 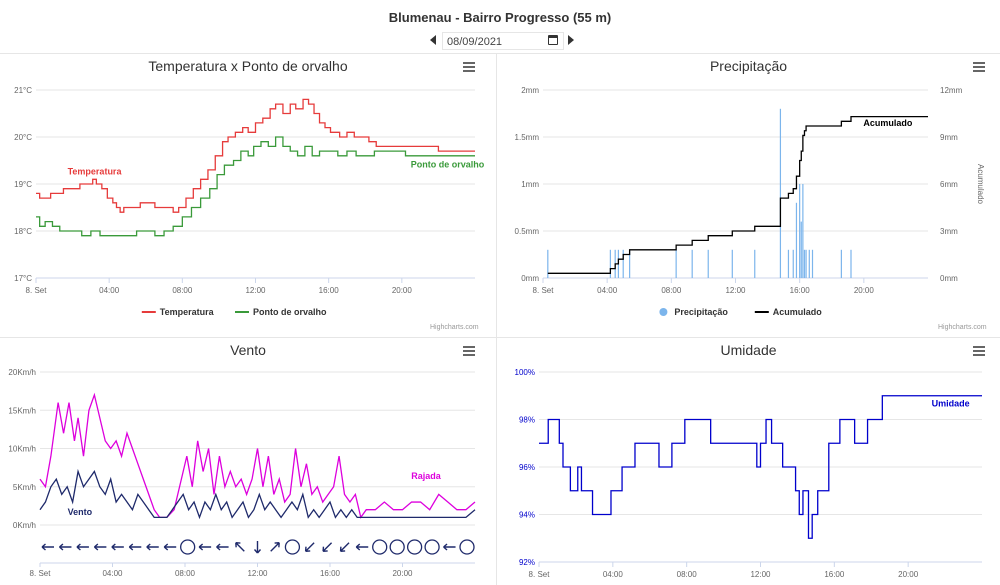 What do you see at coordinates (527, 467) in the screenshot?
I see `y-tick-label: 96%` at bounding box center [527, 467].